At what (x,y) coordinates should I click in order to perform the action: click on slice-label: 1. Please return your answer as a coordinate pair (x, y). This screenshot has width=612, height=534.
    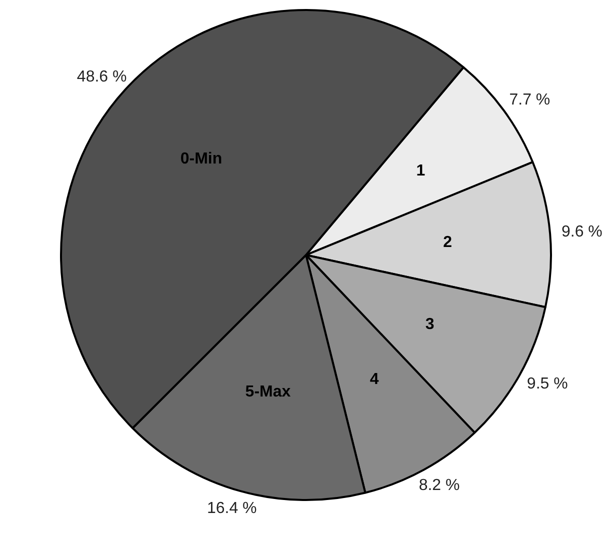
    Looking at the image, I should click on (421, 171).